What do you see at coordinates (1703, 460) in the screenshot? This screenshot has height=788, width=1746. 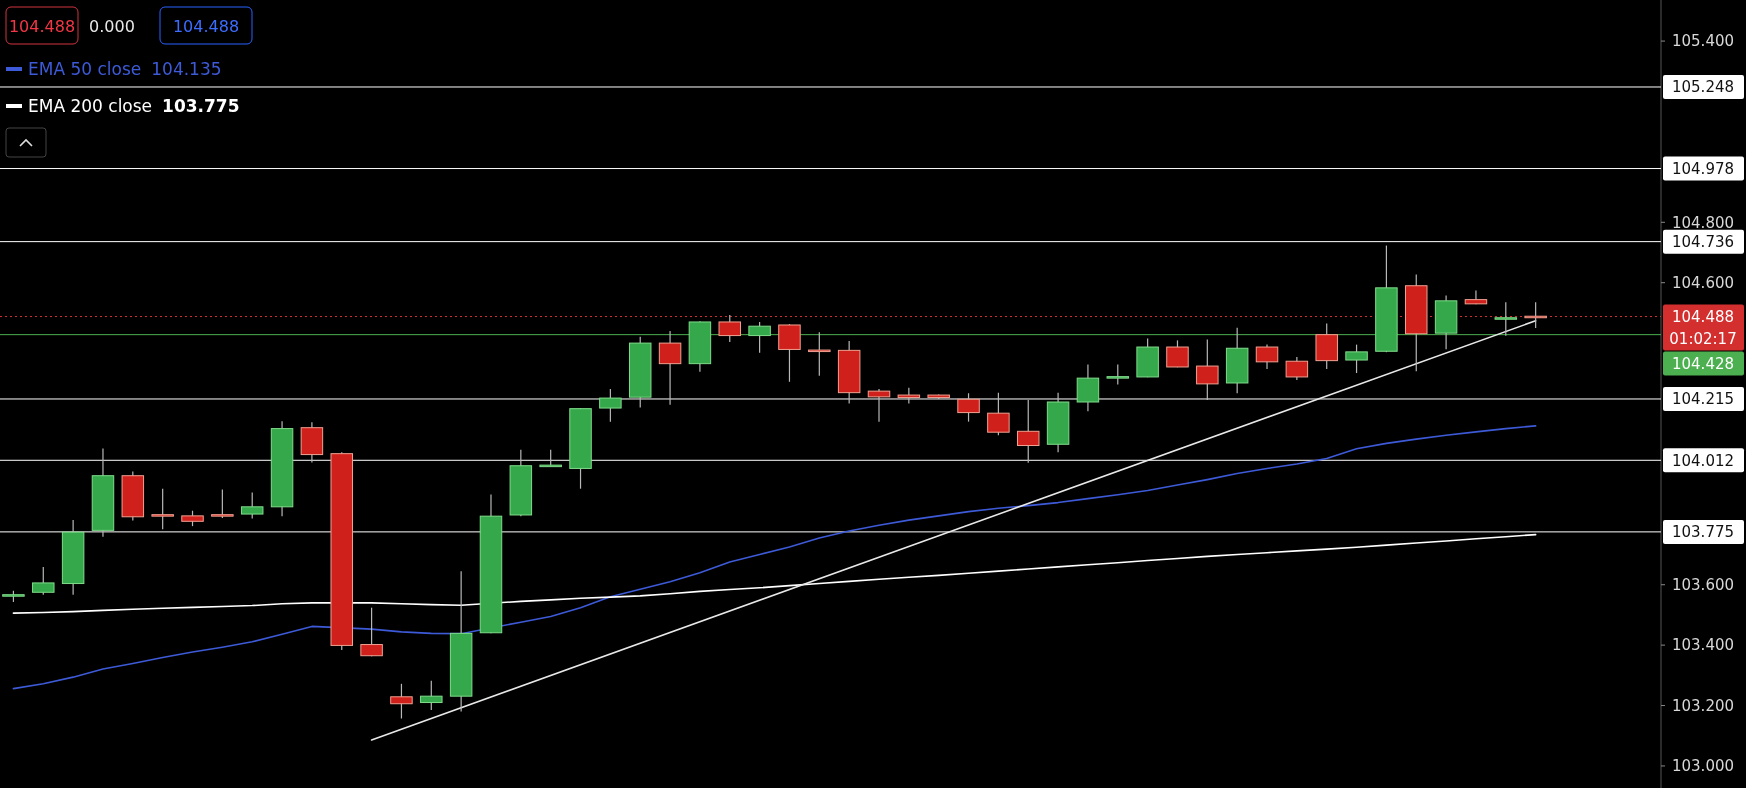 I see `ref-line-label: 104.012` at bounding box center [1703, 460].